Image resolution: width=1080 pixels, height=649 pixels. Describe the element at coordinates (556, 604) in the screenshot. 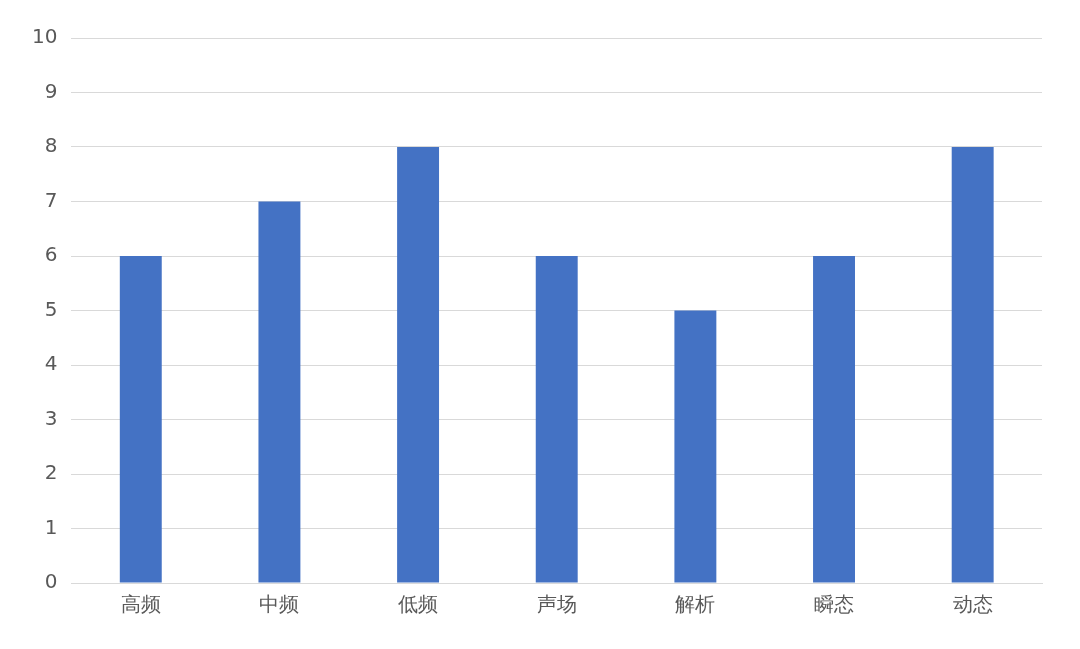

I see `x-tick-label: 声场` at that location.